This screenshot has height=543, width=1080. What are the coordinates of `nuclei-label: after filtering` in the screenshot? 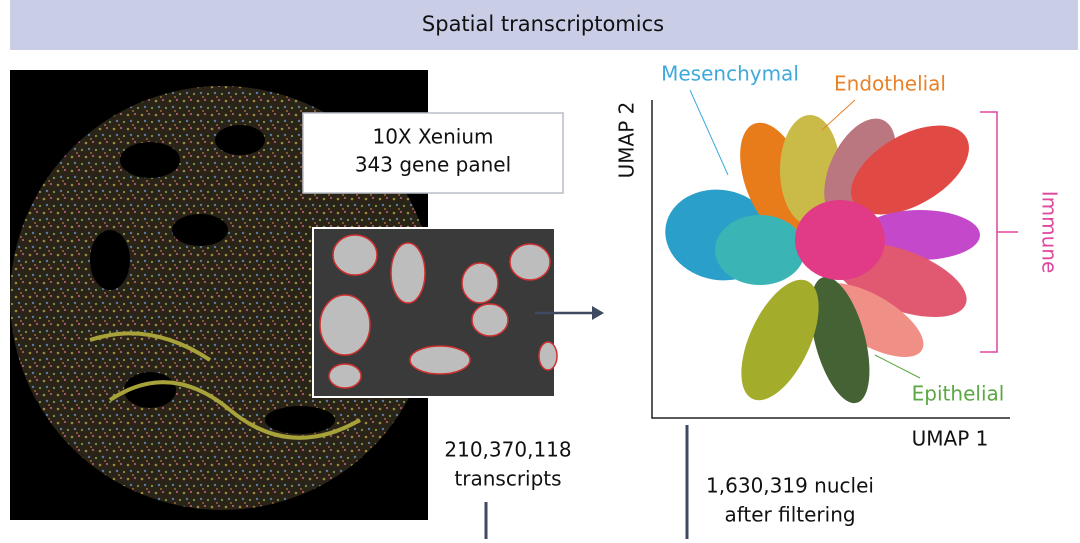 It's located at (789, 515).